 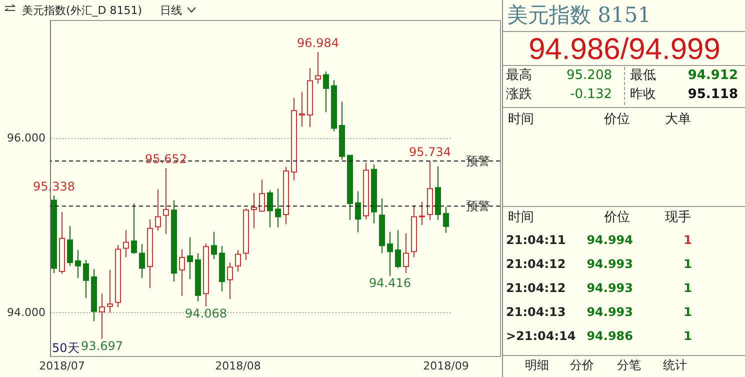 I want to click on text: 94.994, so click(x=609, y=240).